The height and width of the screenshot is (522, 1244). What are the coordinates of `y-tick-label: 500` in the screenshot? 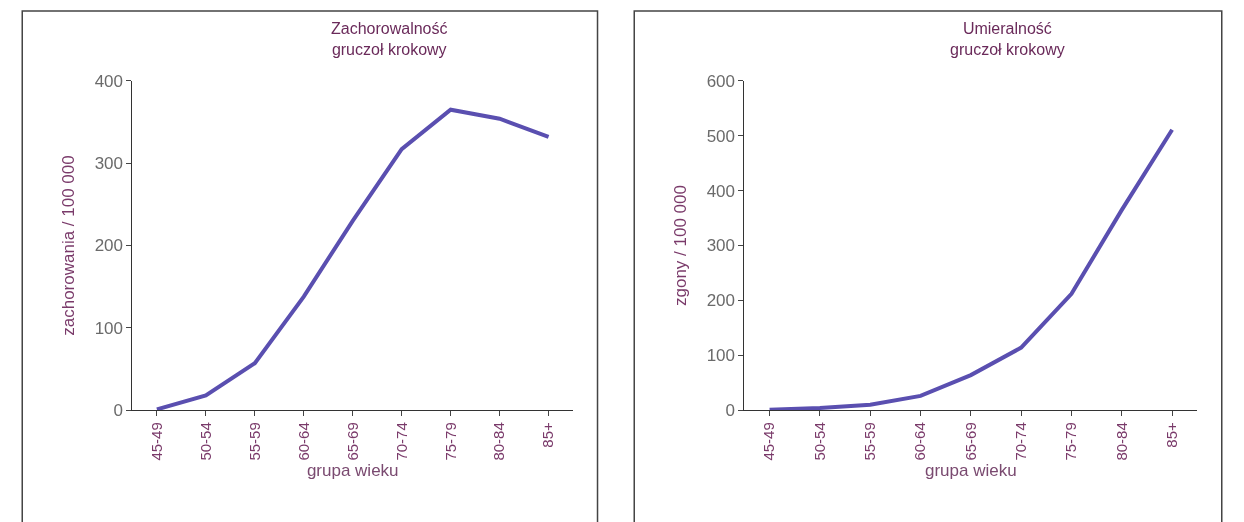 It's located at (720, 136).